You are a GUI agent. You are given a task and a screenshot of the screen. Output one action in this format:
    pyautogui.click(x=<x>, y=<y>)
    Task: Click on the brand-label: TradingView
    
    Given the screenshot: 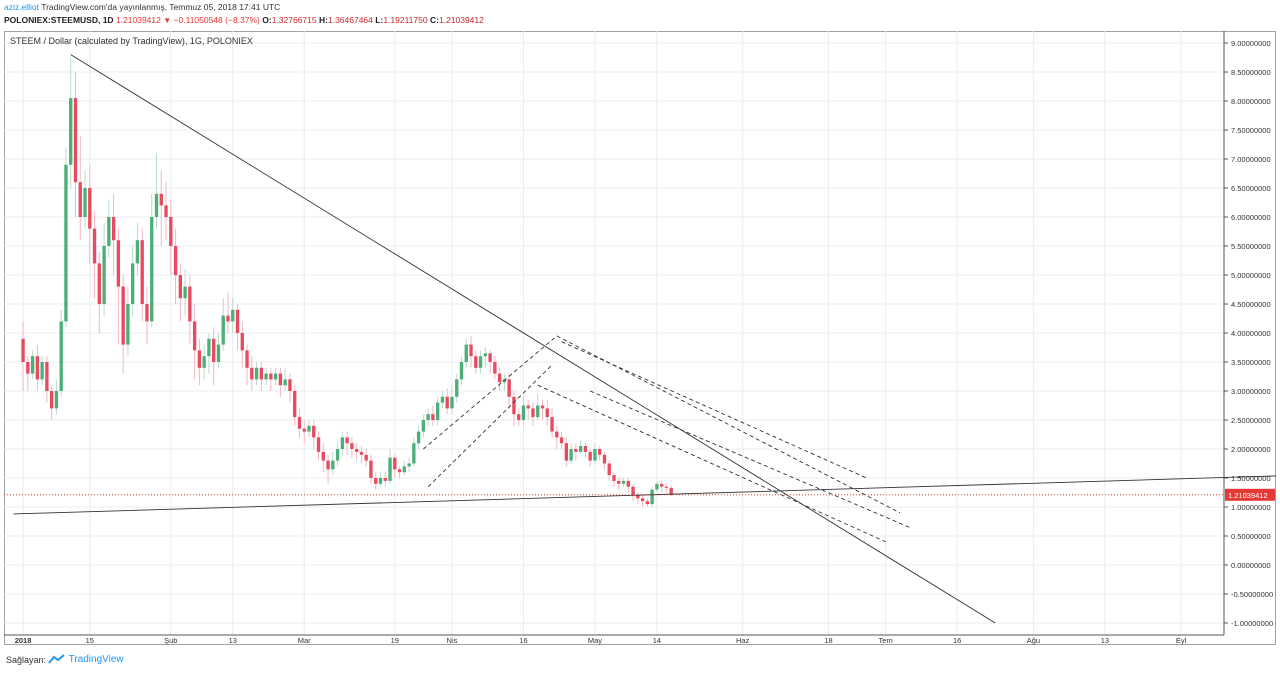 What is the action you would take?
    pyautogui.click(x=96, y=659)
    